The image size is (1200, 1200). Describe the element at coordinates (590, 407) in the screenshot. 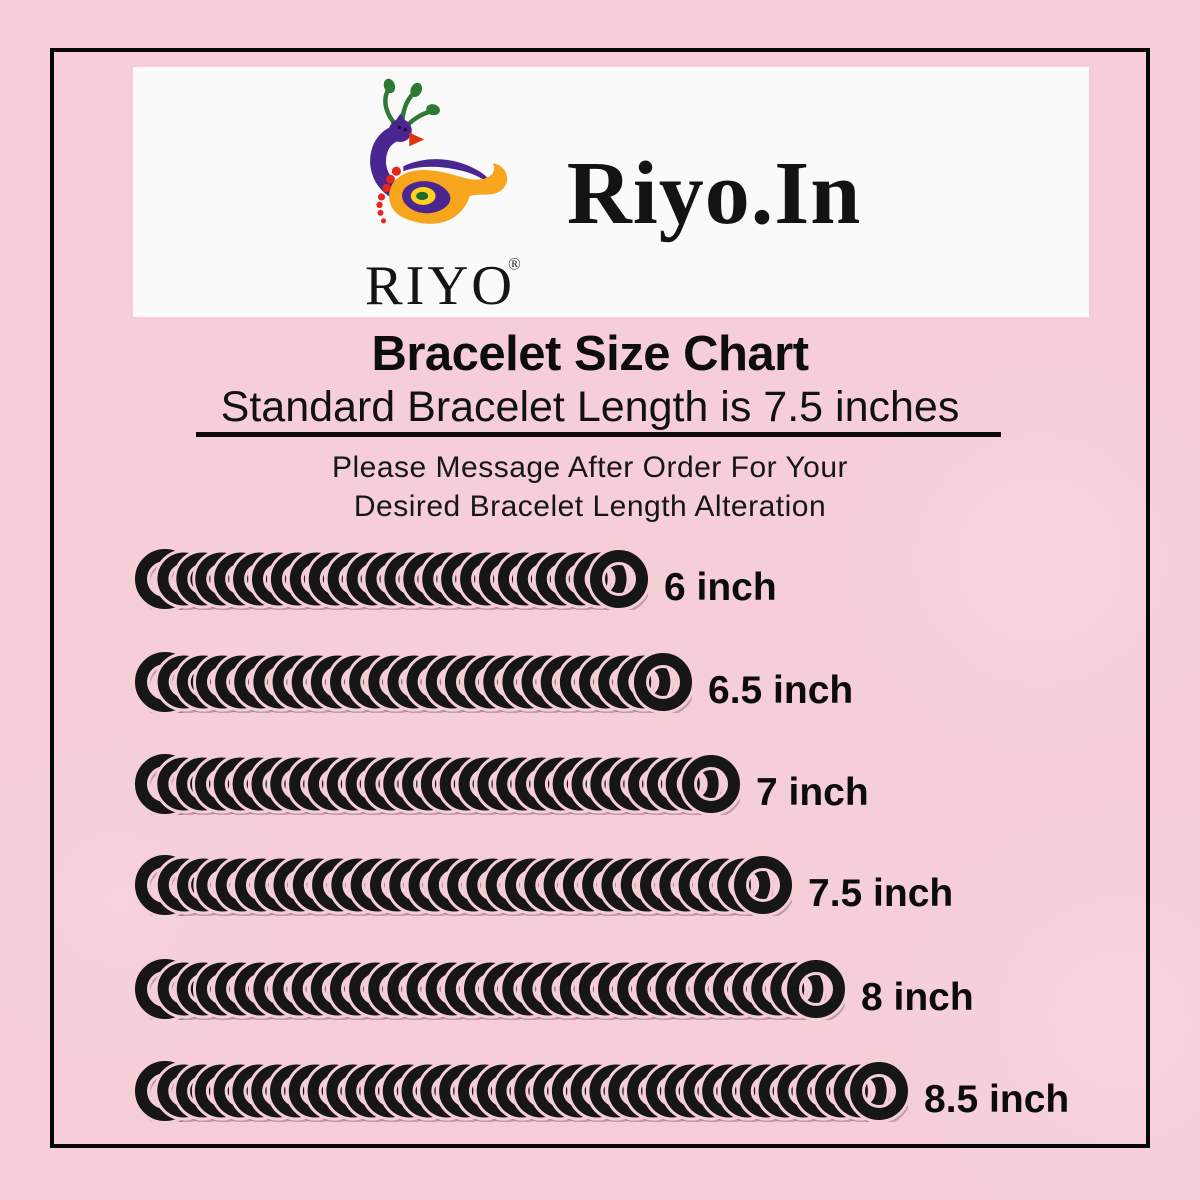

I see `subtitle: Standard Bracelet Length is 7.5 inches` at that location.